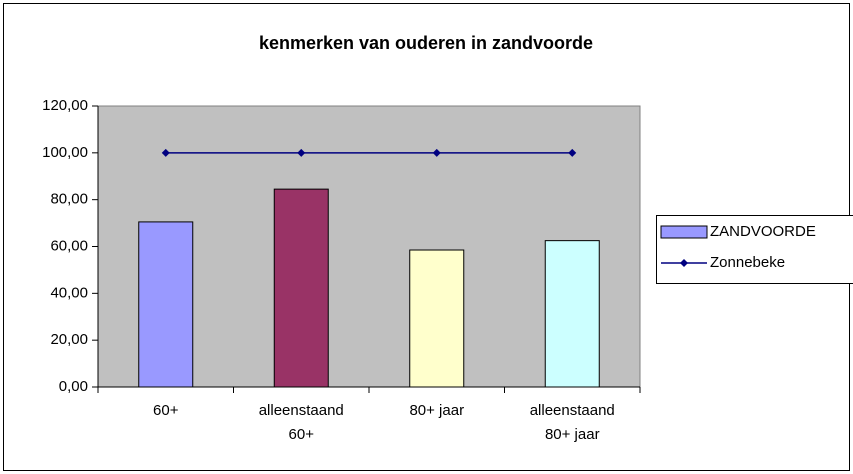 Image resolution: width=853 pixels, height=474 pixels. Describe the element at coordinates (684, 232) in the screenshot. I see `legend-swatch` at that location.